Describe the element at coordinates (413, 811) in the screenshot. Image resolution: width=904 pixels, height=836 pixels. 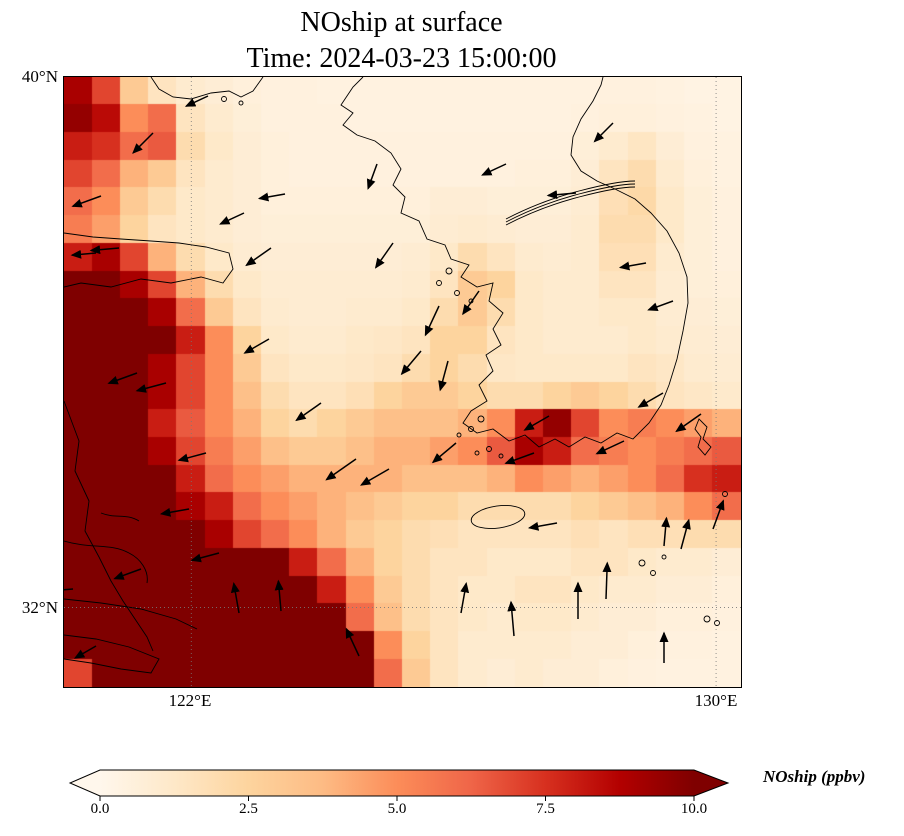
I see `colorbar-tick-labels: 0.0 2.5 5.0 7.5 10.0` at that location.